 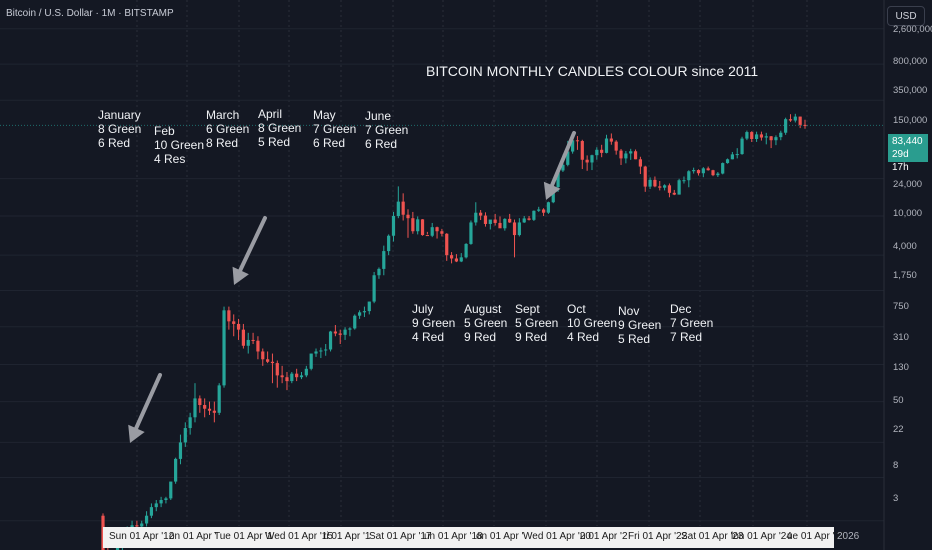 I want to click on month-stat-month: March, so click(x=223, y=115).